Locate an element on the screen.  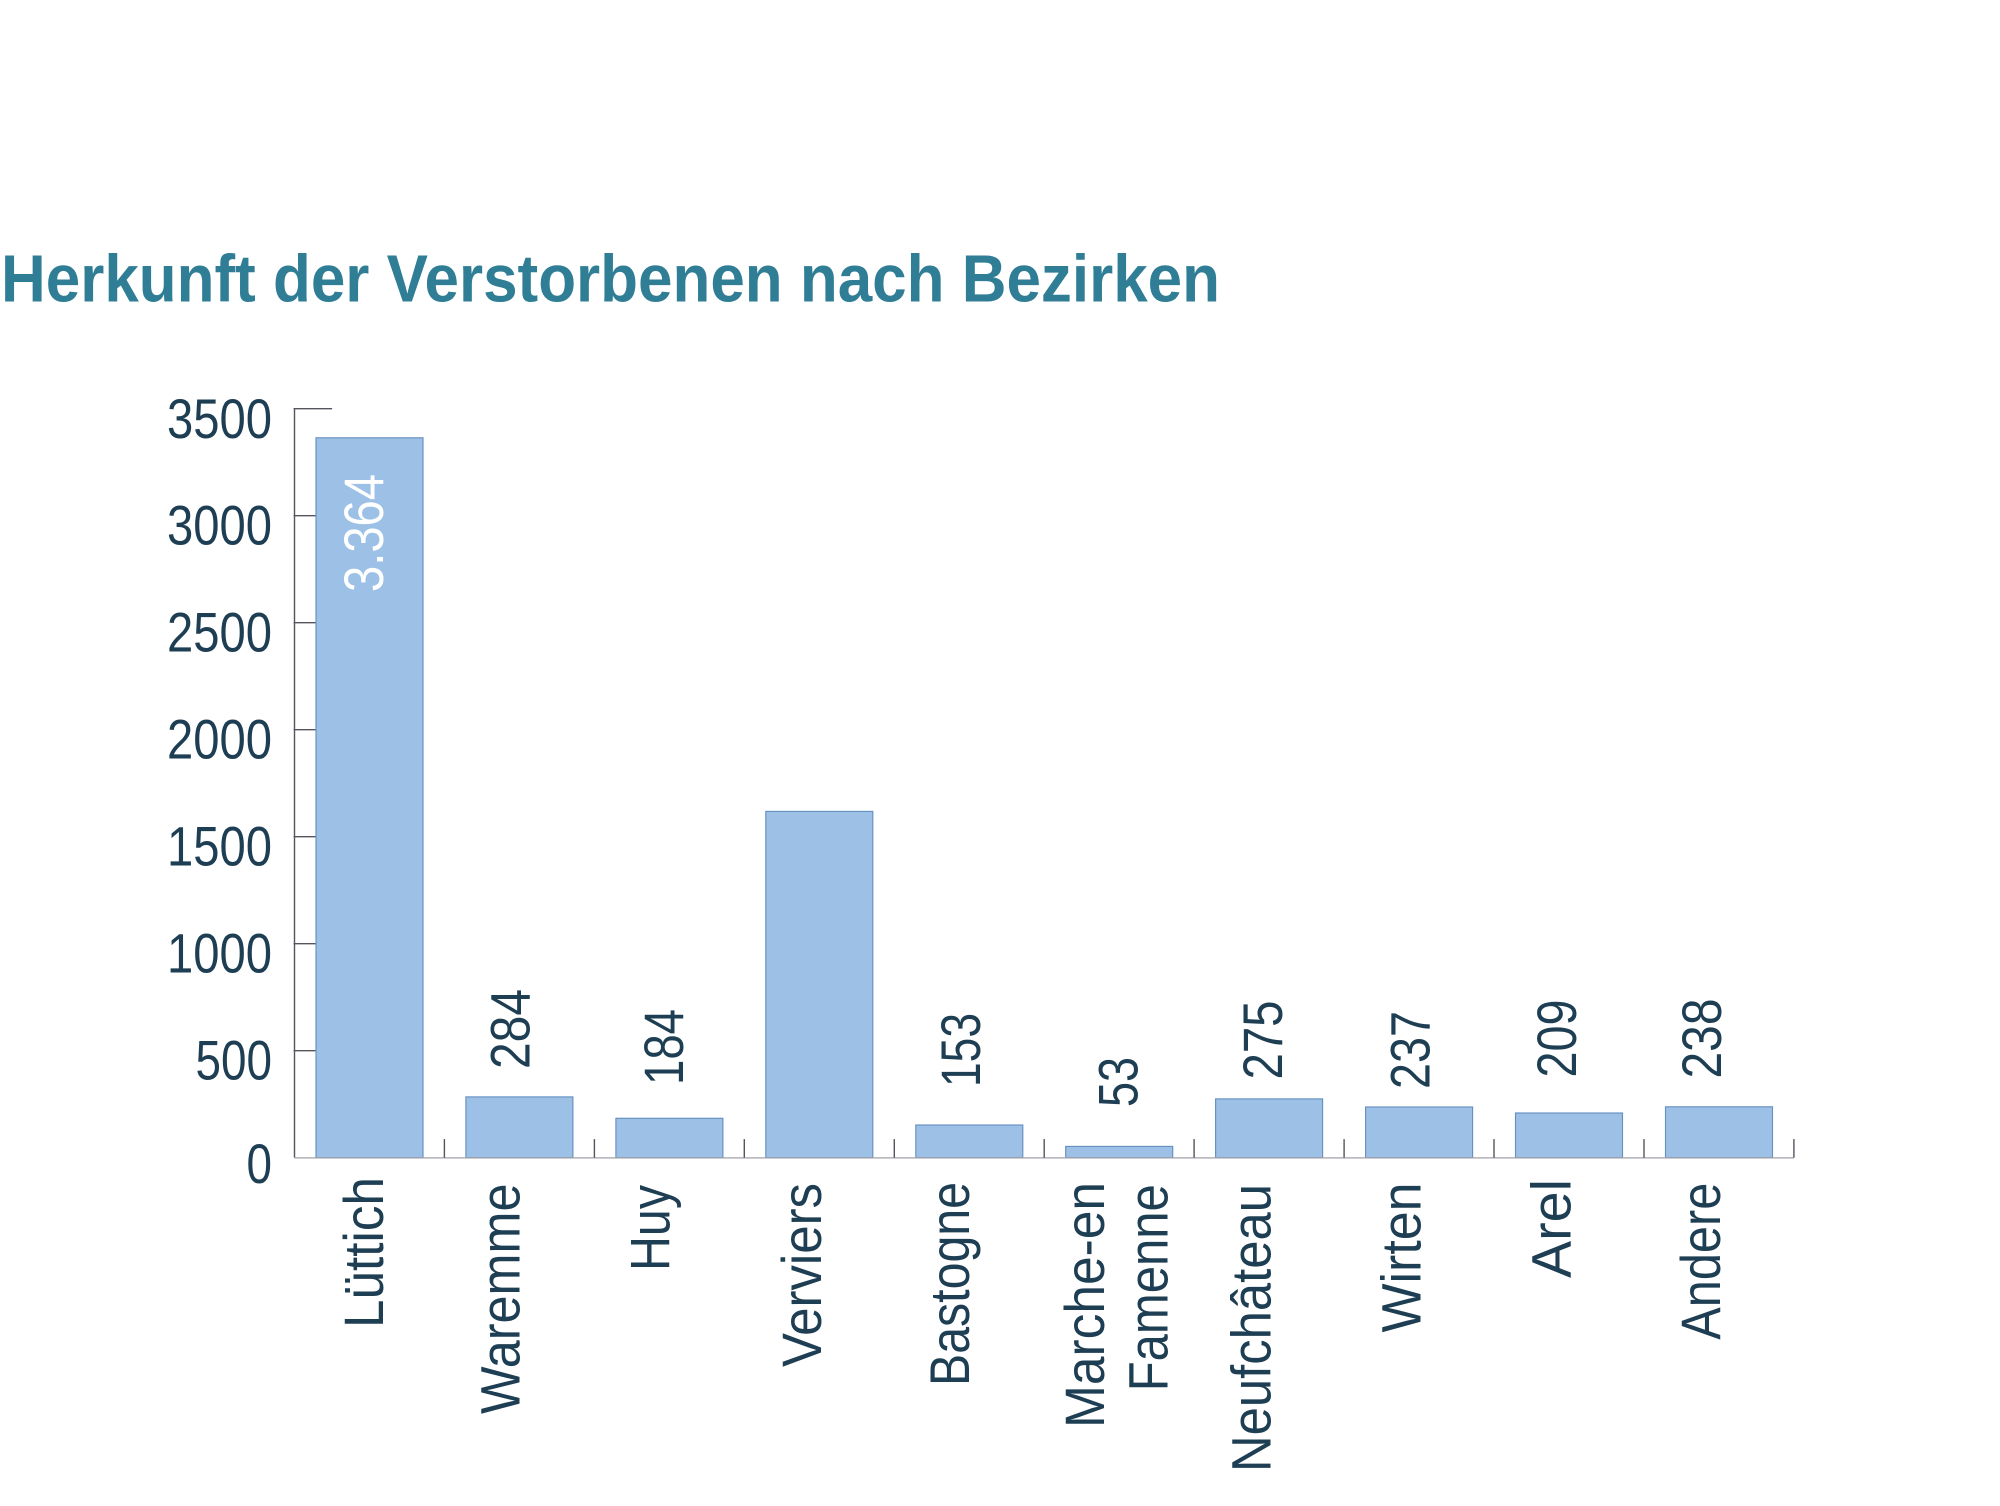
svg-text: Wirten is located at coordinates (1401, 1258).